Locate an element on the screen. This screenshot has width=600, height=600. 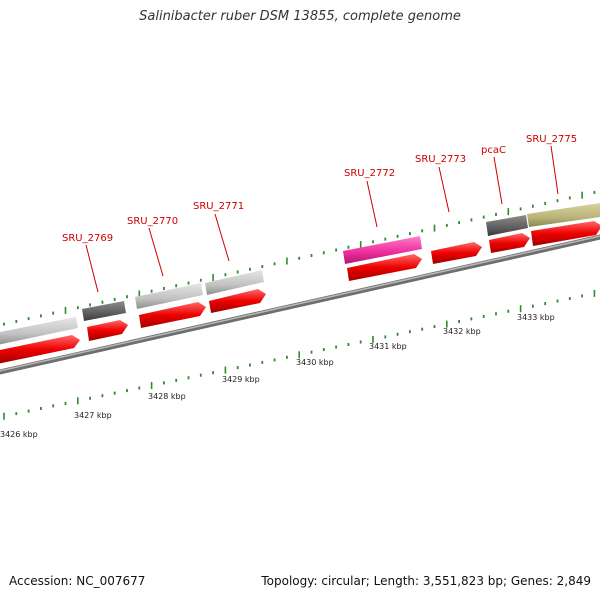
feature-gene-left is located at coordinates (39, 331).